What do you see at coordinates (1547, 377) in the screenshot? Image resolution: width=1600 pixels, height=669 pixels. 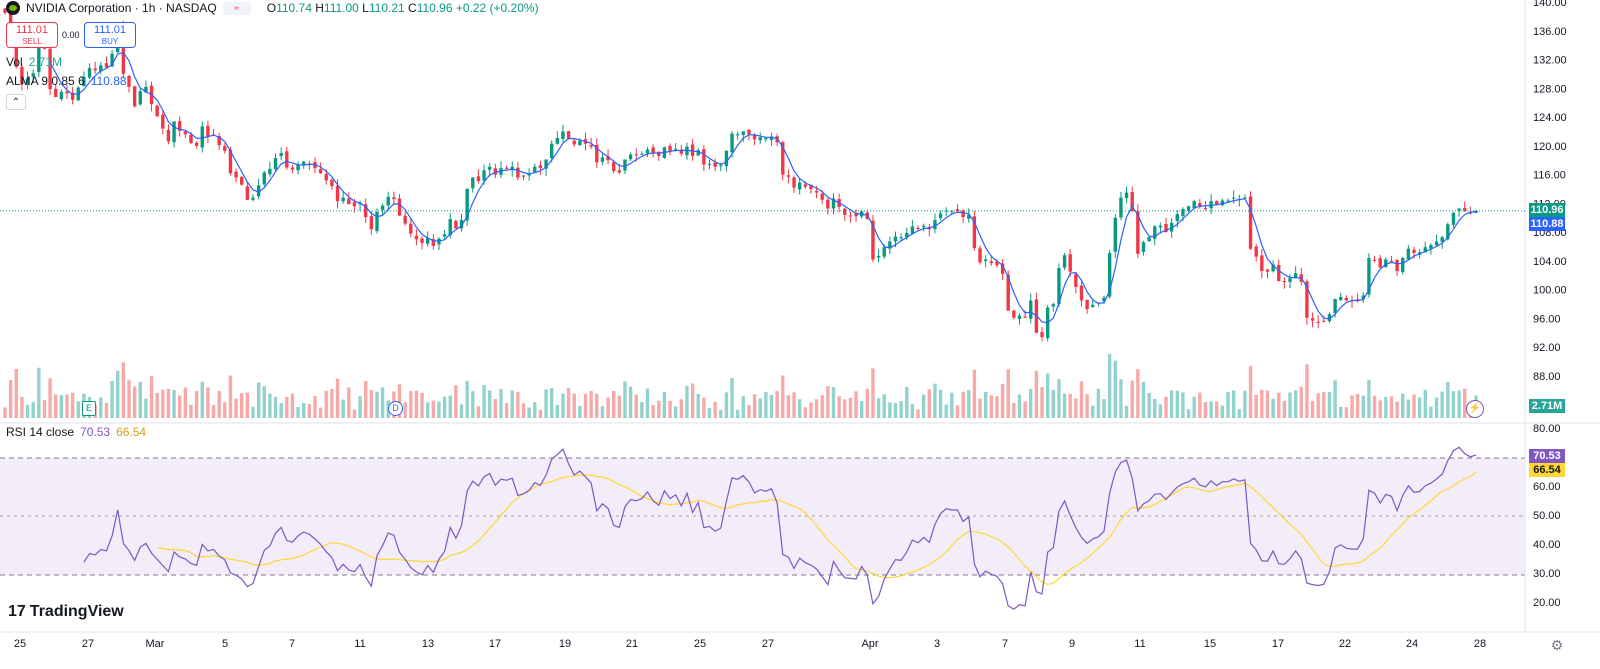 I see `price-axis-label: 88.00` at bounding box center [1547, 377].